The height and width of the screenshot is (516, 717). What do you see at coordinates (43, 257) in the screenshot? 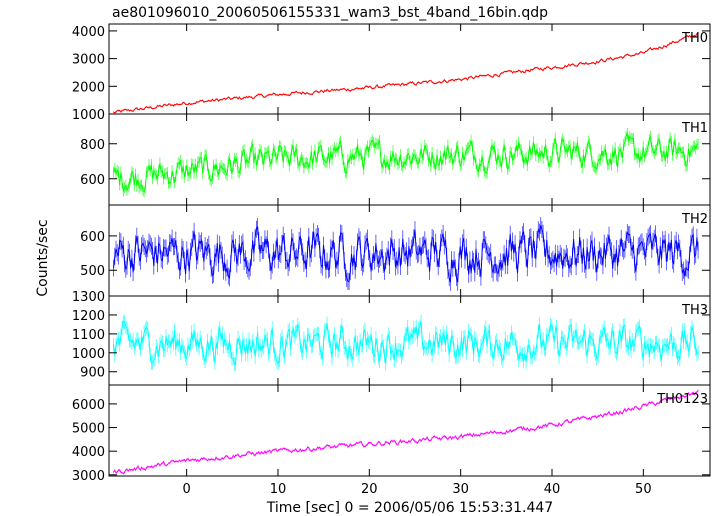
I see `y-axis-label: Counts/sec` at bounding box center [43, 257].